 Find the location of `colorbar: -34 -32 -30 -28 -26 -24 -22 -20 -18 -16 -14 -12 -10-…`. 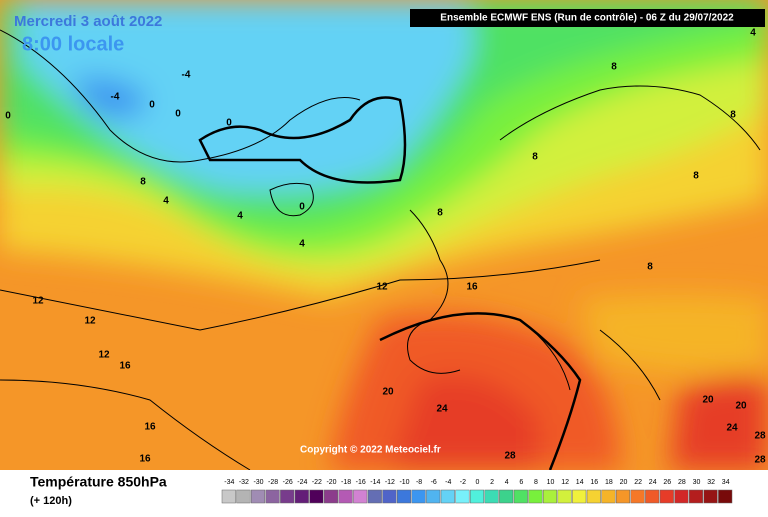

colorbar: -34 -32 -30 -28 -26 -24 -22 -20 -18 -16 -14 -12 -10-… is located at coordinates (477, 491).